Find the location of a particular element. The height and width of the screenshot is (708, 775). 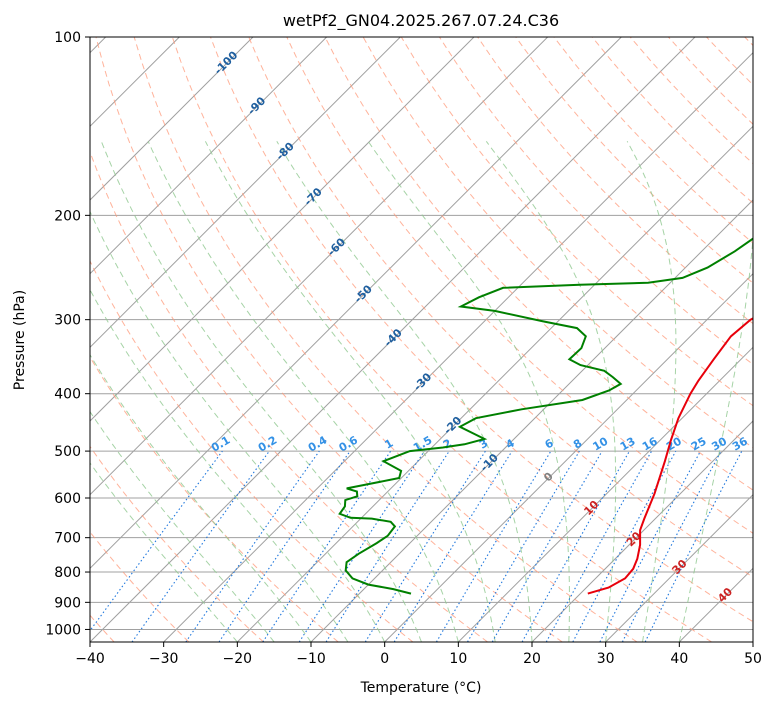

y-tick-label: 200 is located at coordinates (67, 216).